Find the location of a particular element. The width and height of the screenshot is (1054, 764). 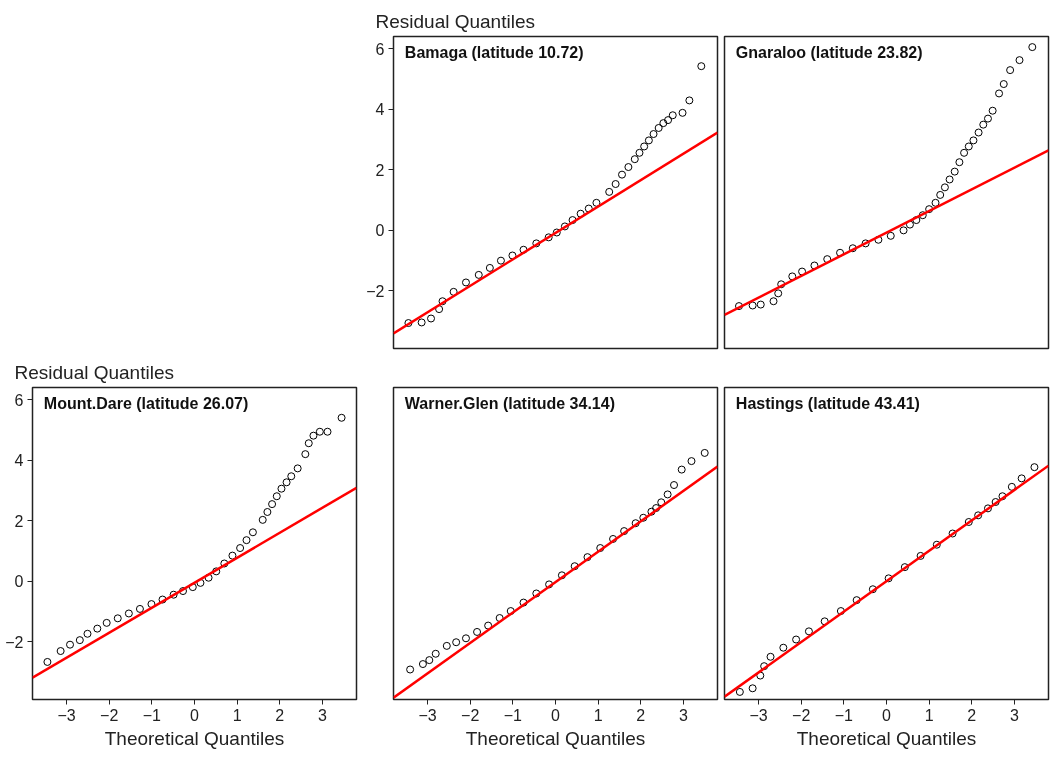

y-tick-label: 0 is located at coordinates (380, 231).